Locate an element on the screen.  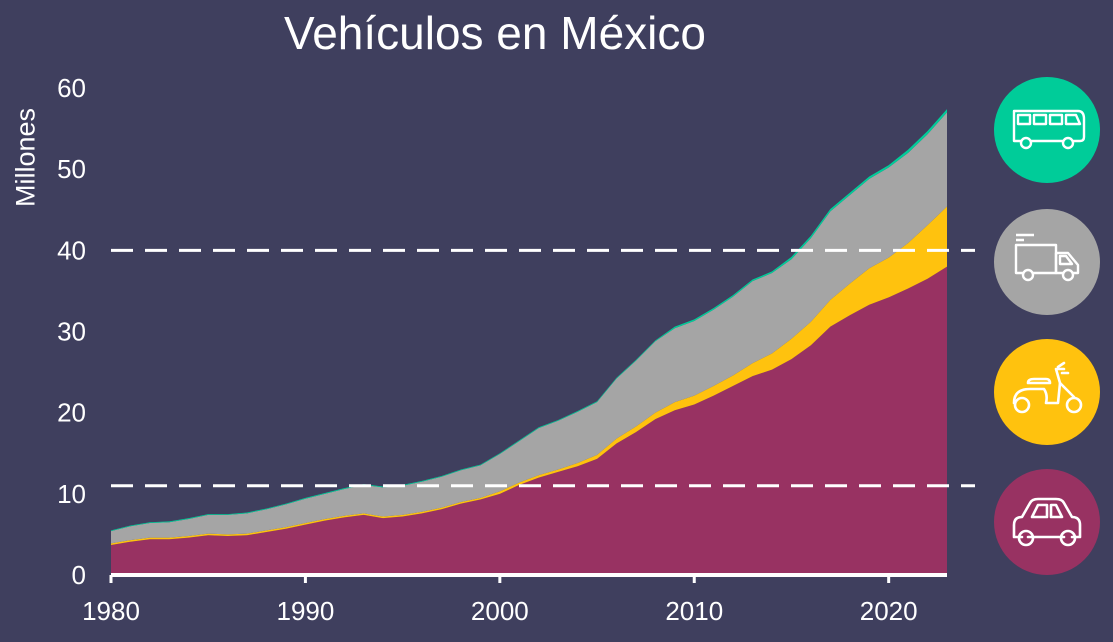
y-tick-label: 10 is located at coordinates (71, 494).